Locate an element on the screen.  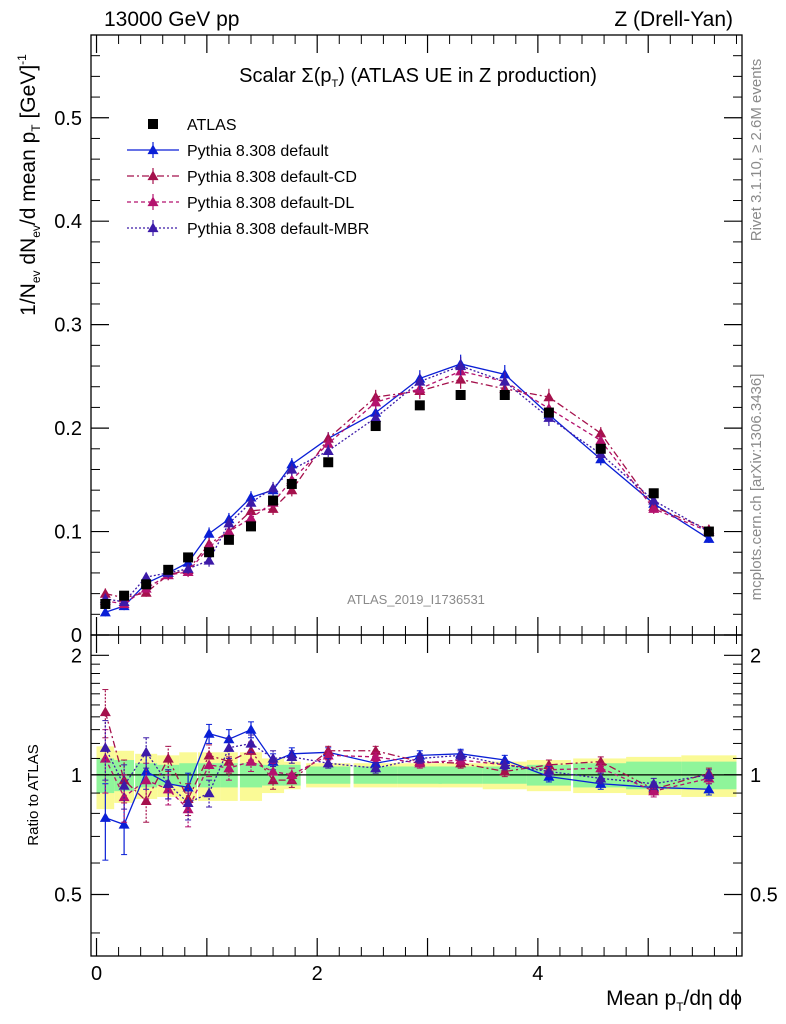
legend-label-dl: Pythia 8.308 default-DL is located at coordinates (270, 203).